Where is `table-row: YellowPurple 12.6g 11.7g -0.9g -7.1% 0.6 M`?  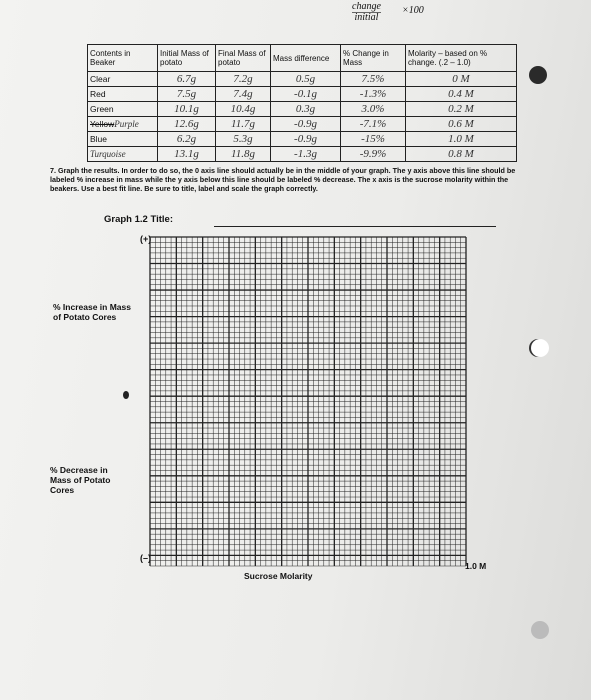 table-row: YellowPurple 12.6g 11.7g -0.9g -7.1% 0.6 M is located at coordinates (302, 124).